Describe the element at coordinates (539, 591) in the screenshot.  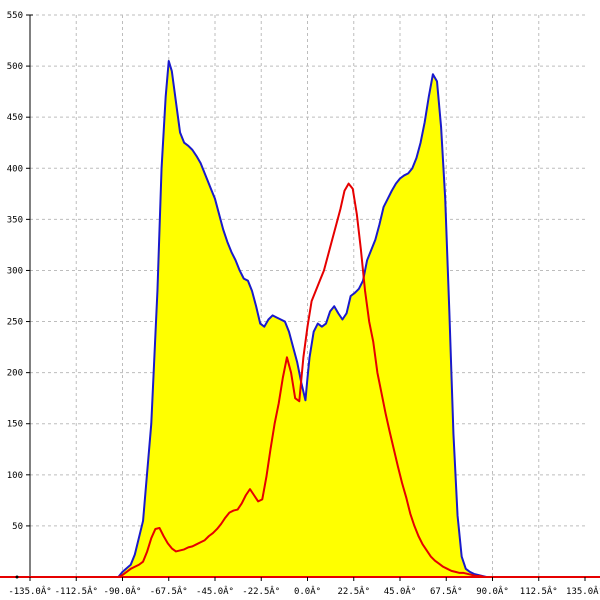
I see `x-tick-label: 112.5Â°` at that location.